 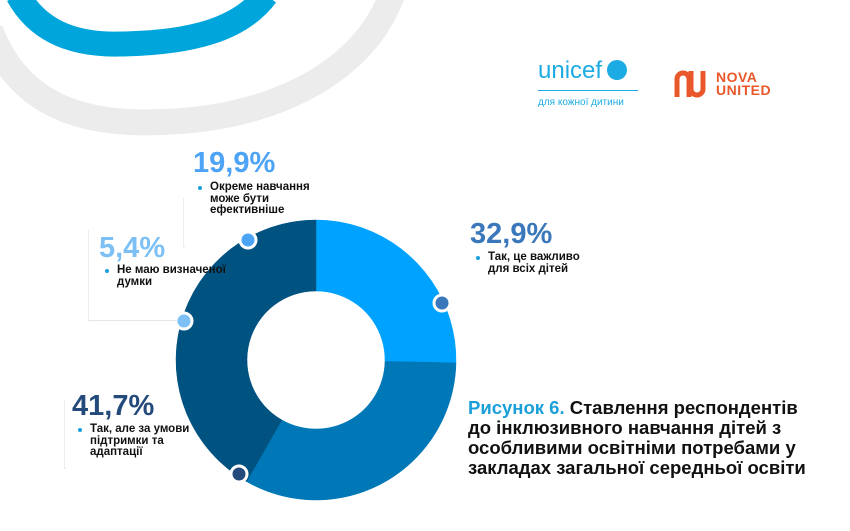 I want to click on figure-number: Рисунок 6., so click(x=516, y=407).